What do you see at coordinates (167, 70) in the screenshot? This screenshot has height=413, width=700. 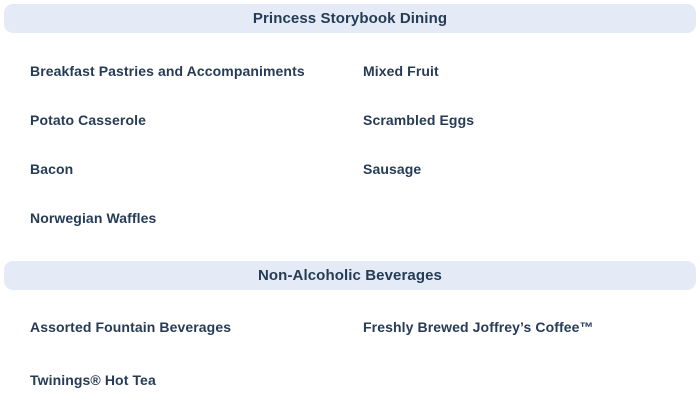 I see `menu-item: Breakfast Pastries and Accompaniments` at bounding box center [167, 70].